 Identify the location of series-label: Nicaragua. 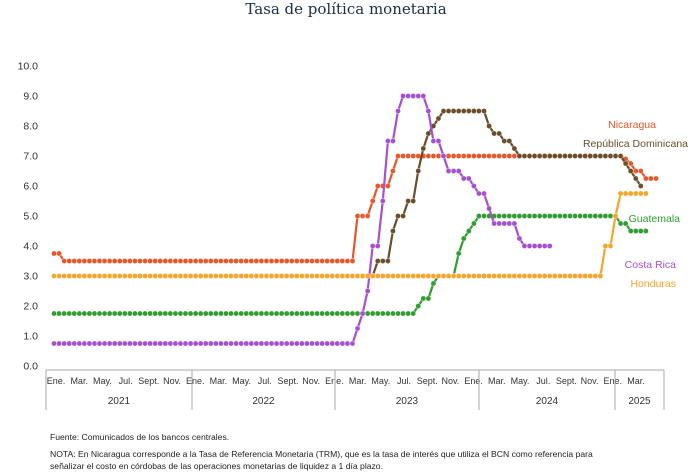
(632, 125).